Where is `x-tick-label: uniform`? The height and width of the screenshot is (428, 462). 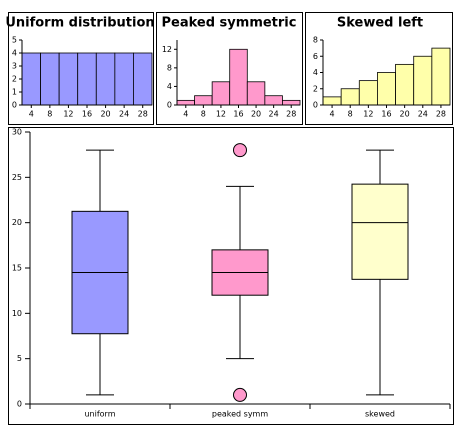 x-tick-label: uniform is located at coordinates (99, 414).